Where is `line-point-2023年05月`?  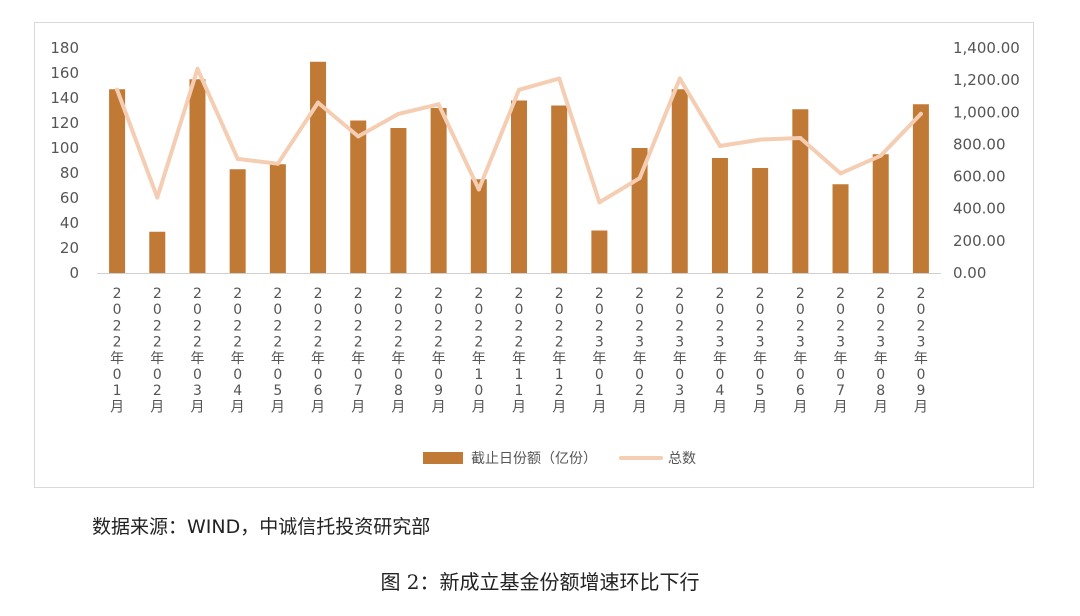
line-point-2023年05月 is located at coordinates (760, 139).